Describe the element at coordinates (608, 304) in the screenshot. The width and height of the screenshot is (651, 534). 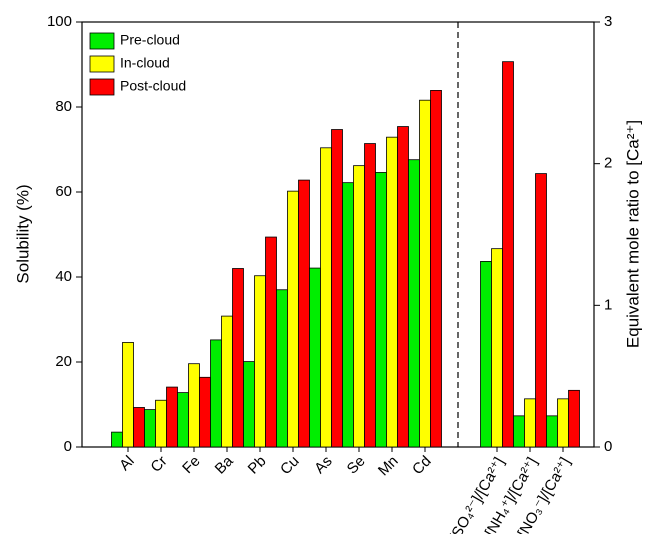
I see `y2-tick-label: 1` at that location.